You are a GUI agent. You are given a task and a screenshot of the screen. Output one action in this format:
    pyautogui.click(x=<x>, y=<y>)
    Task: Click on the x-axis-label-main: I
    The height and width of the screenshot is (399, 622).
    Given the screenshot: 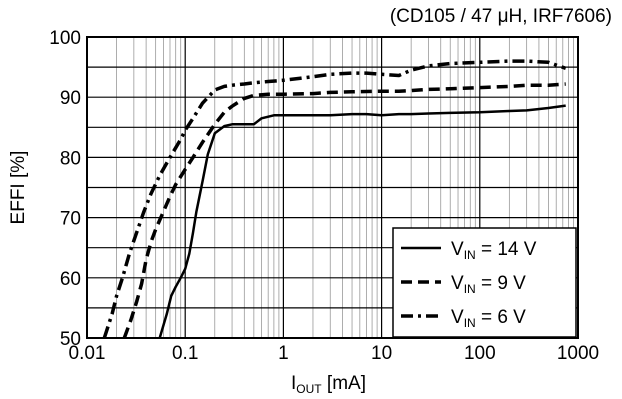 What is the action you would take?
    pyautogui.click(x=293, y=383)
    